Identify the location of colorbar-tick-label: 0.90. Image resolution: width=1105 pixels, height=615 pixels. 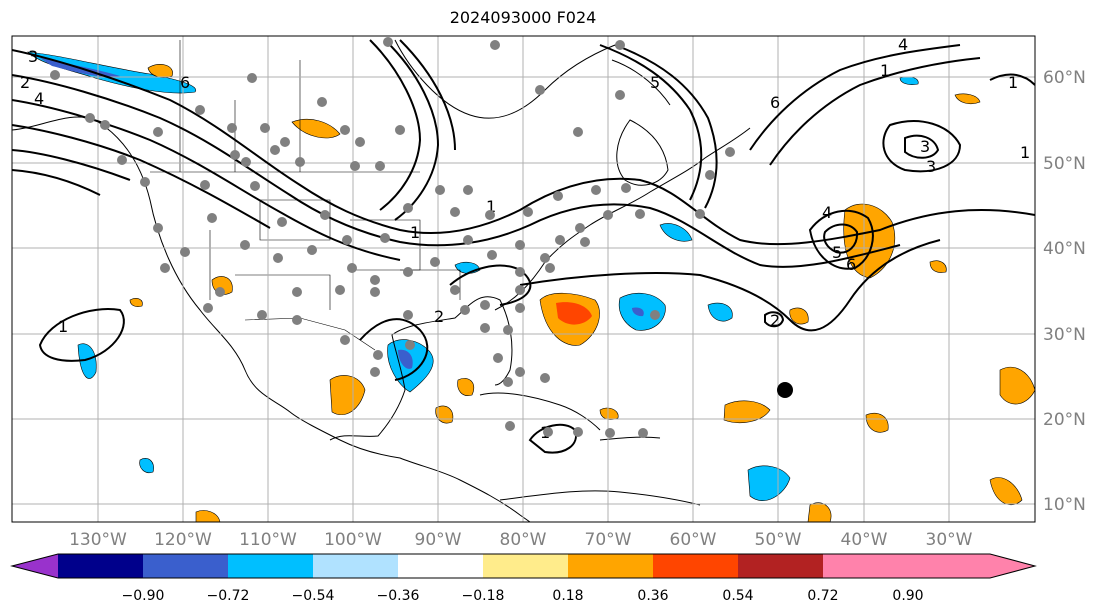
(907, 596).